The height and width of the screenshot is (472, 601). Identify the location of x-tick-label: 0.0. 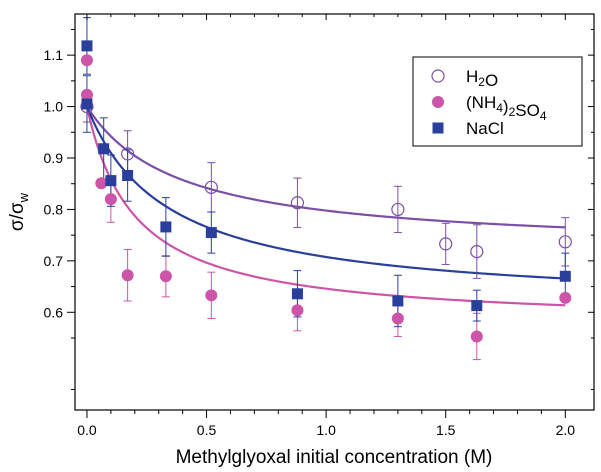
(87, 430).